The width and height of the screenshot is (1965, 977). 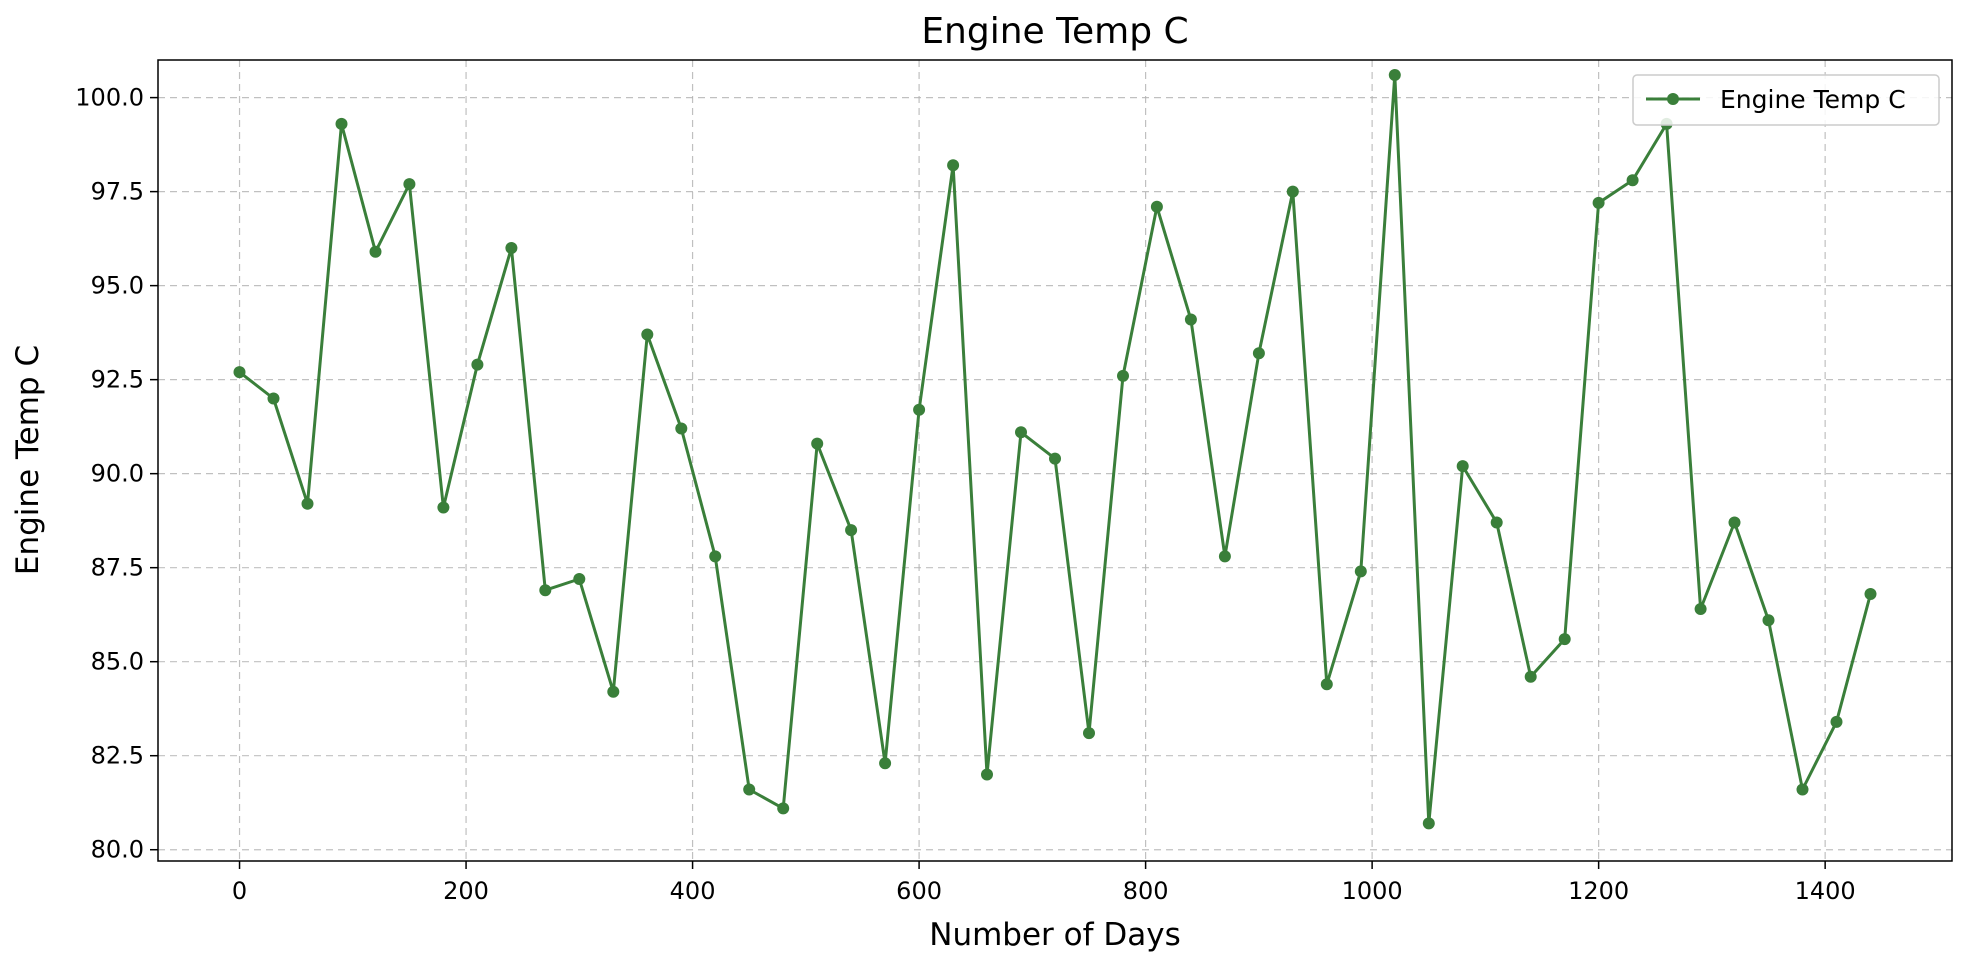 What do you see at coordinates (117, 192) in the screenshot?
I see `y-tick-label: 97.5` at bounding box center [117, 192].